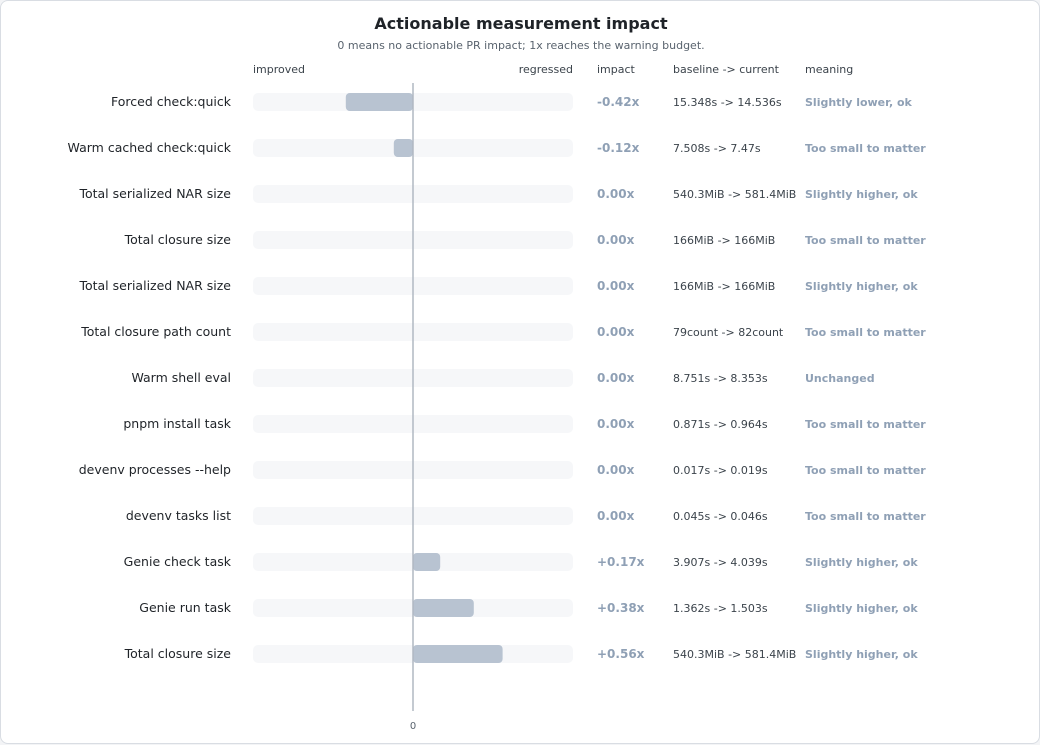  Describe the element at coordinates (177, 423) in the screenshot. I see `row-label: pnpm install task` at that location.